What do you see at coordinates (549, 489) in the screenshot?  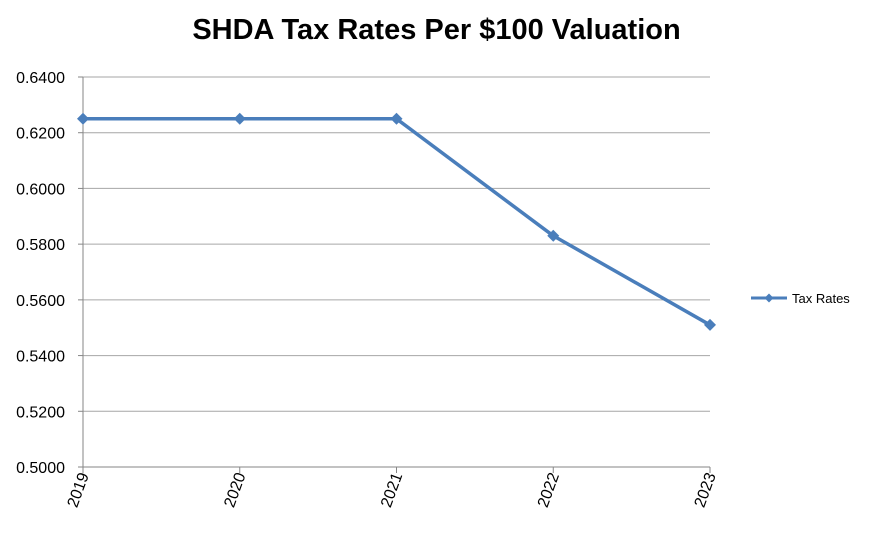 I see `x-tick-label: 2022` at bounding box center [549, 489].